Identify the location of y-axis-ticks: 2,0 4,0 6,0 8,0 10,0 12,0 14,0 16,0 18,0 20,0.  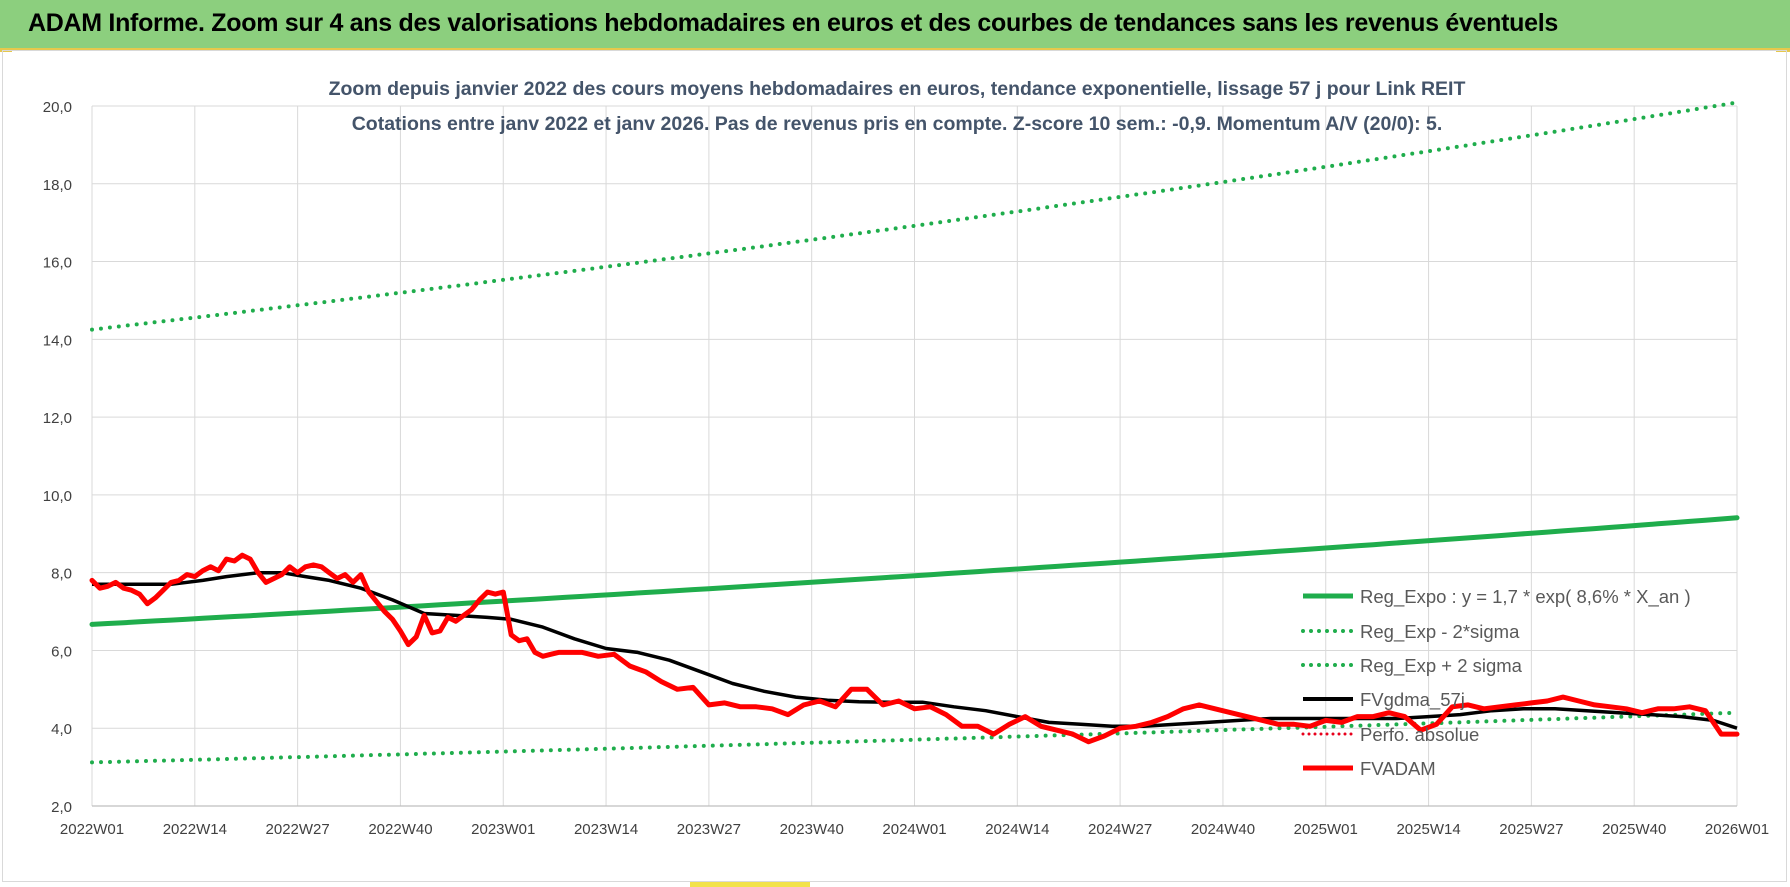
(57, 457).